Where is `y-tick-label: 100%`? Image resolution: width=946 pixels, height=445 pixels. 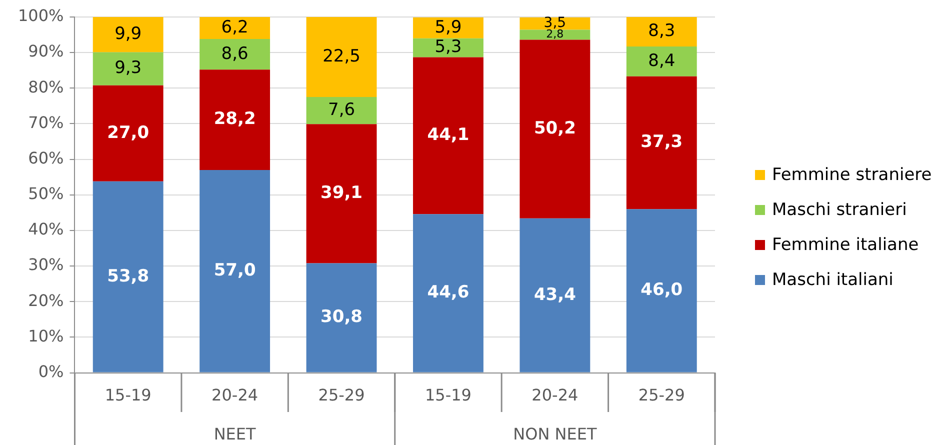
y-tick-label: 100% is located at coordinates (41, 16).